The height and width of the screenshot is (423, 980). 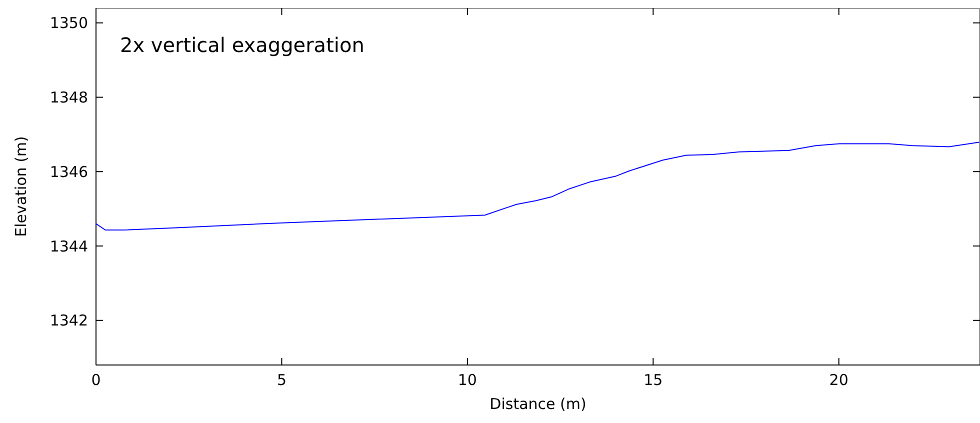 What do you see at coordinates (21, 186) in the screenshot?
I see `y-axis-title: Elevation (m)` at bounding box center [21, 186].